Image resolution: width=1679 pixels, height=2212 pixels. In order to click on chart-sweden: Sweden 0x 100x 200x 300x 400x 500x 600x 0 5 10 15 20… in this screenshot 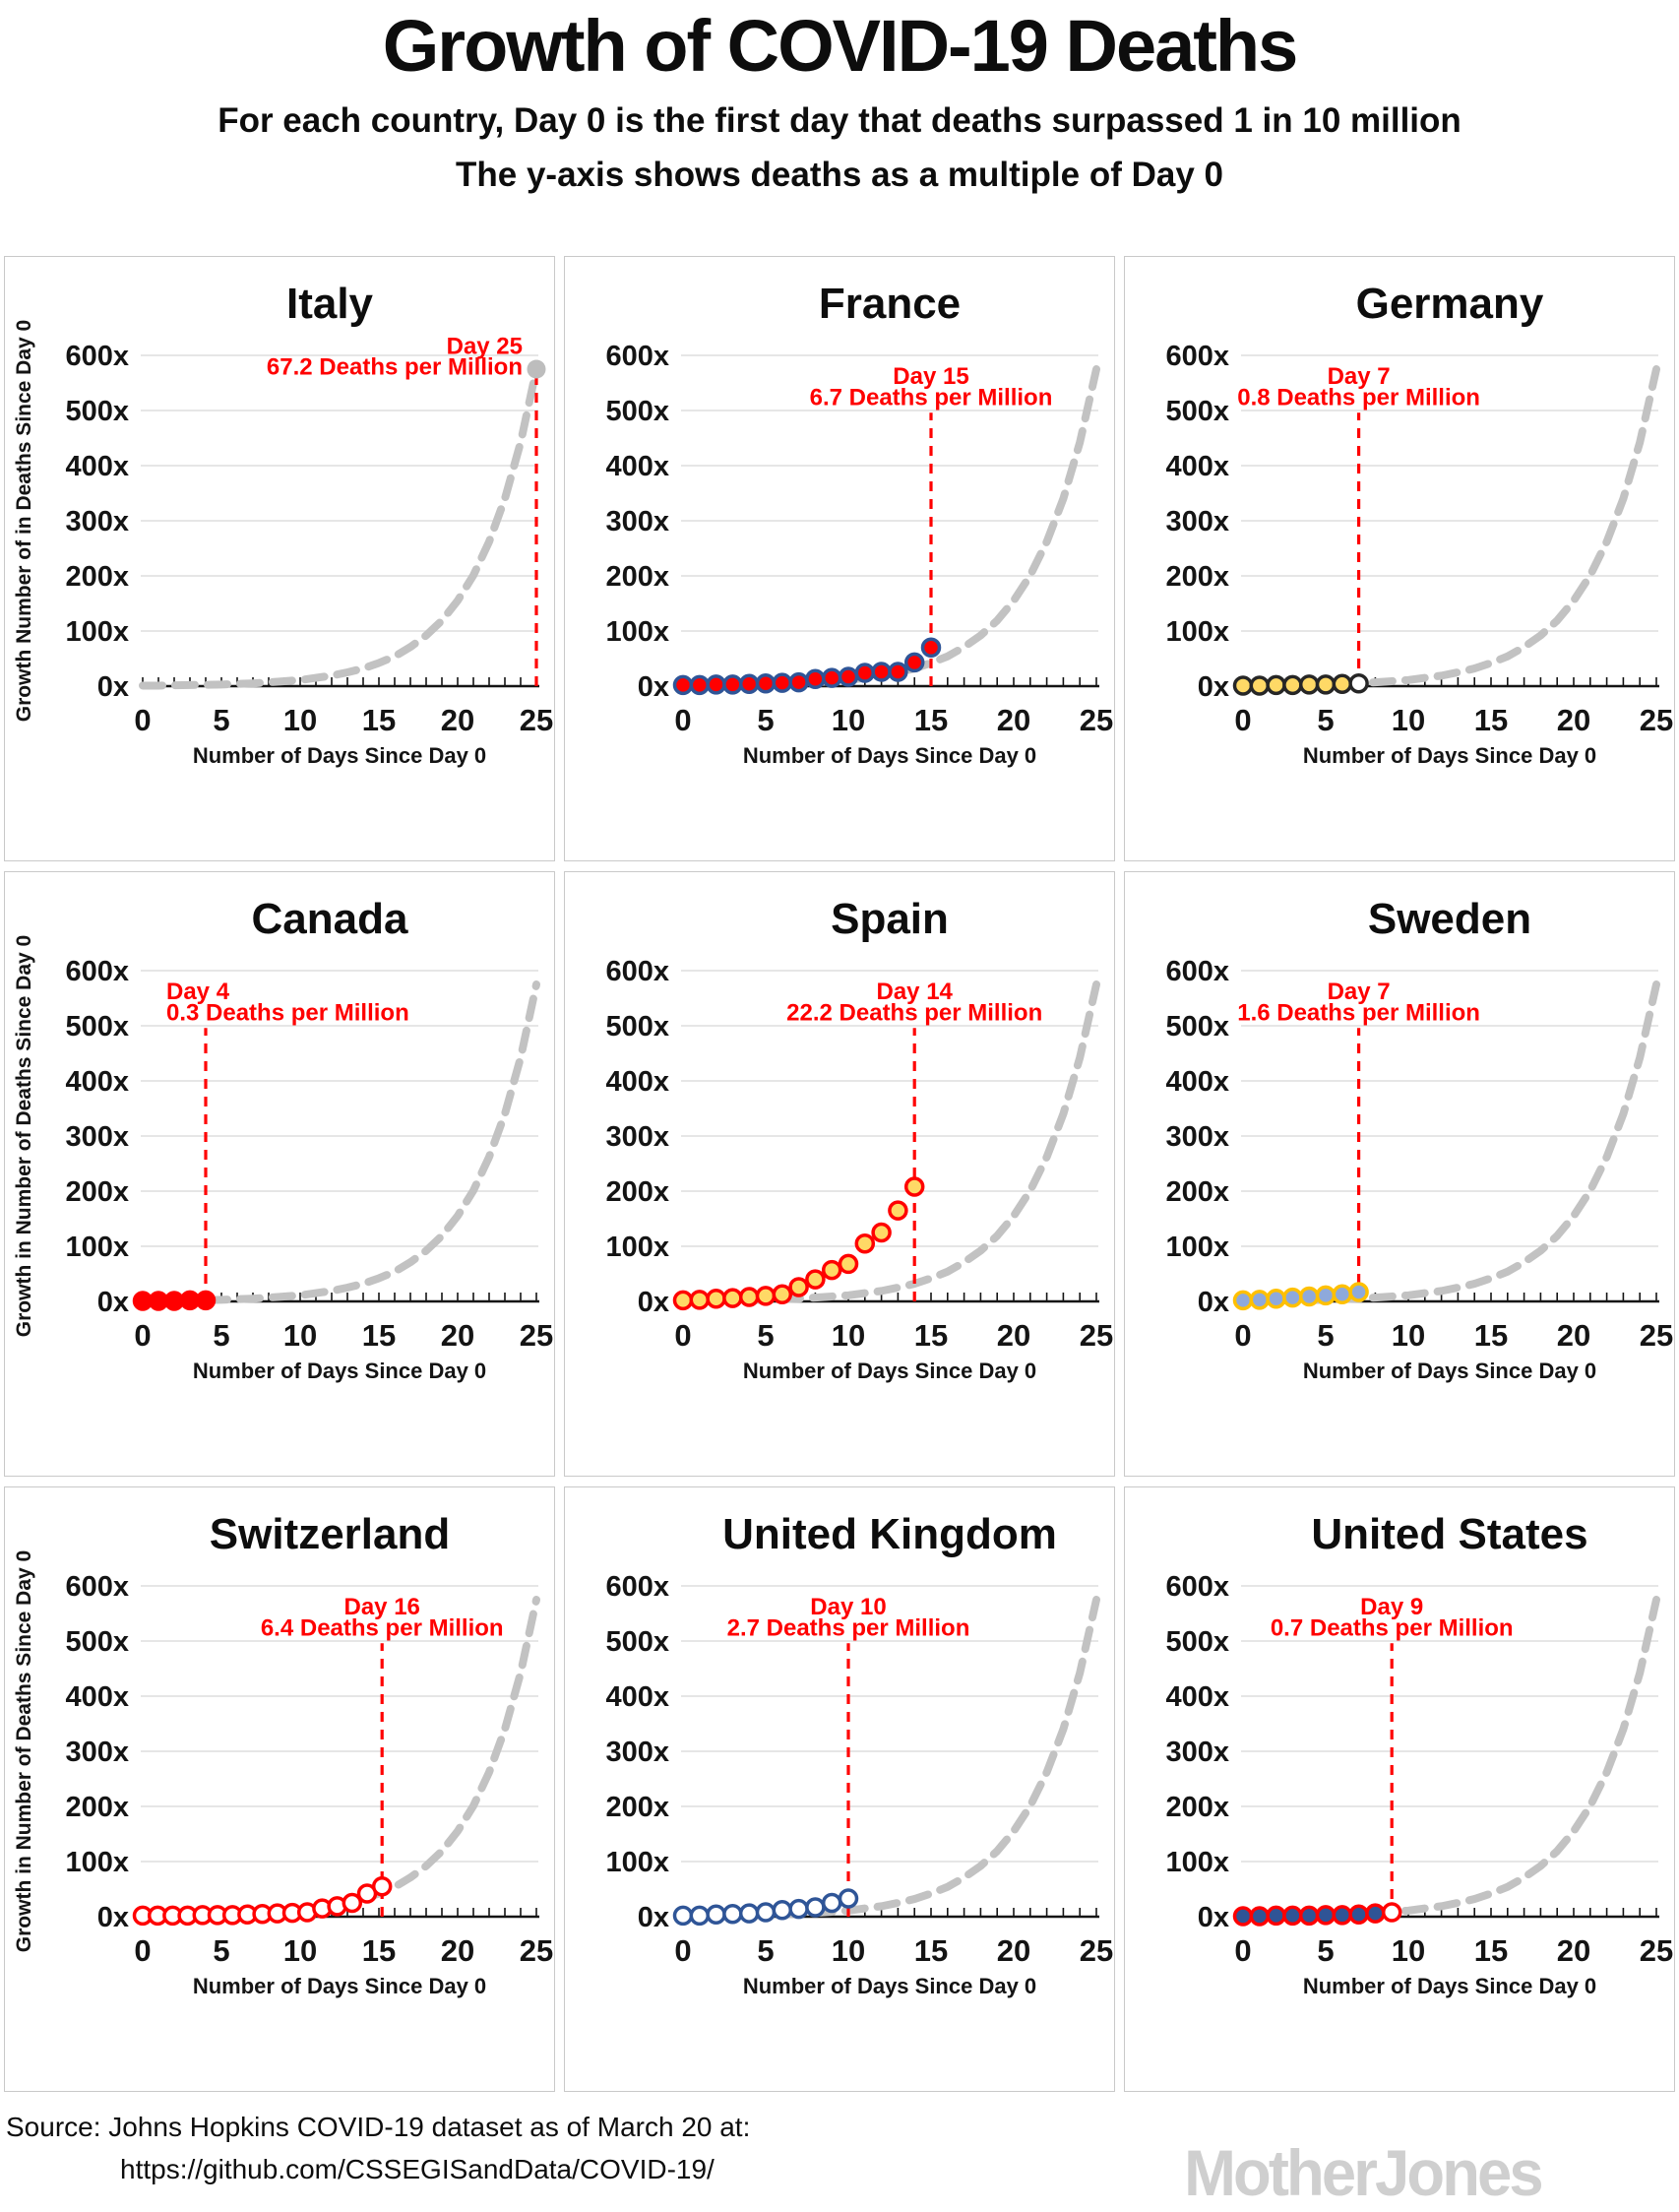, I will do `click(1419, 1139)`.